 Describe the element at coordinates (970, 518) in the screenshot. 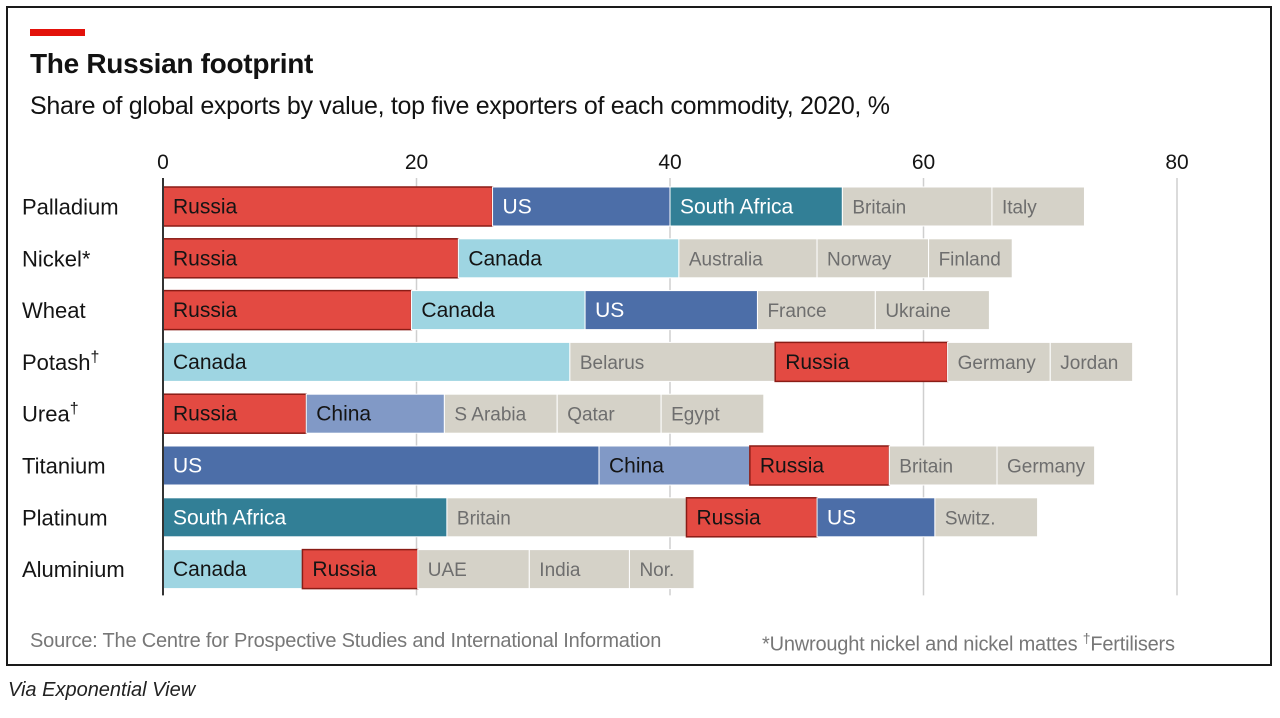

I see `segment-label: Switz.` at that location.